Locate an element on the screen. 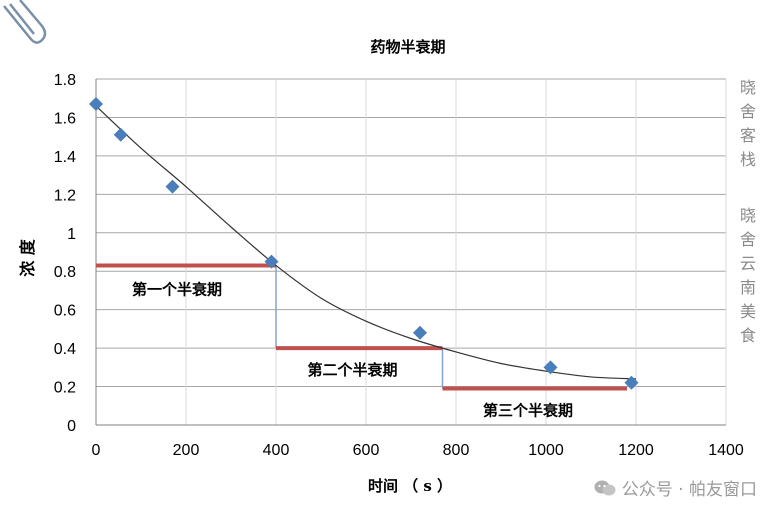 This screenshot has height=520, width=779. y-tick-label: 1 is located at coordinates (71, 234).